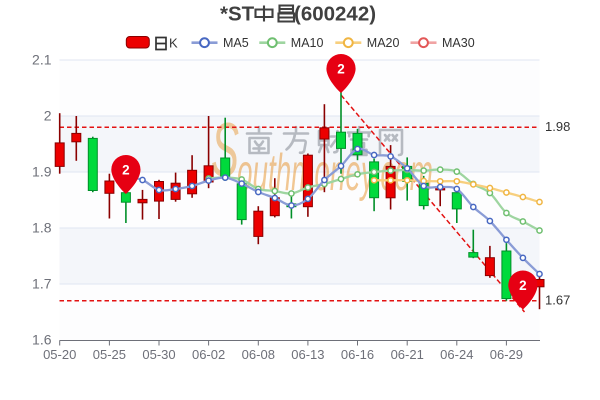 This screenshot has height=400, width=600. What do you see at coordinates (307, 43) in the screenshot?
I see `svg-text: MA10` at bounding box center [307, 43].